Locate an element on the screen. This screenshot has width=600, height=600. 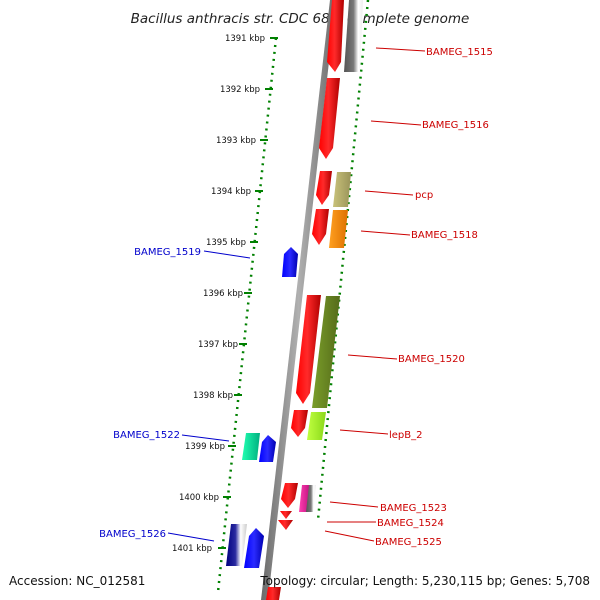
gene-lepb-2-lime is located at coordinates (316, 426).